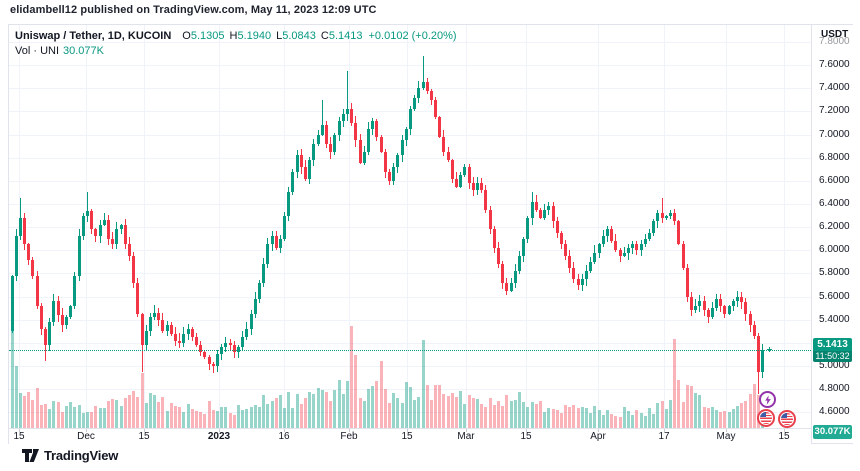  What do you see at coordinates (664, 436) in the screenshot?
I see `time-tick-label: 17` at bounding box center [664, 436].